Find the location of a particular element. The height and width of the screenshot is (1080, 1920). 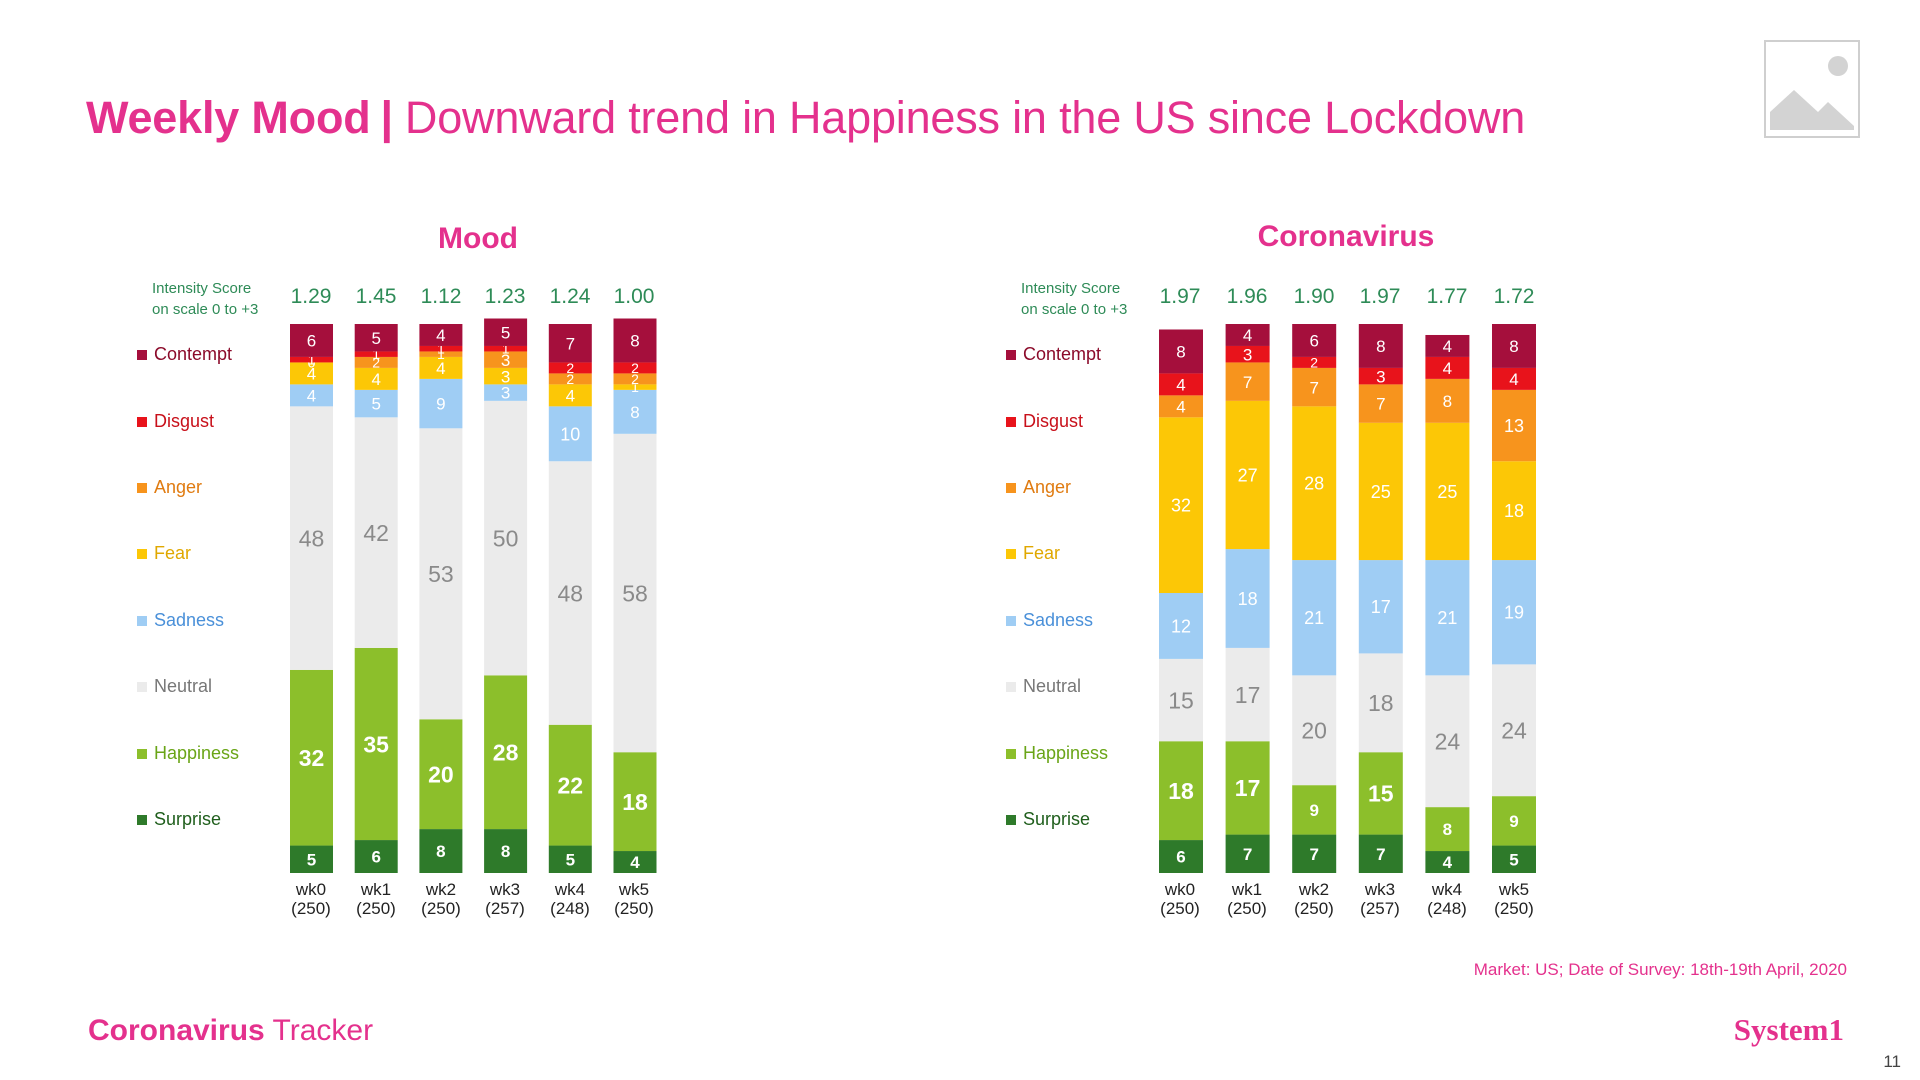

bar-label-contempt-wk2: 6 is located at coordinates (1313, 341).